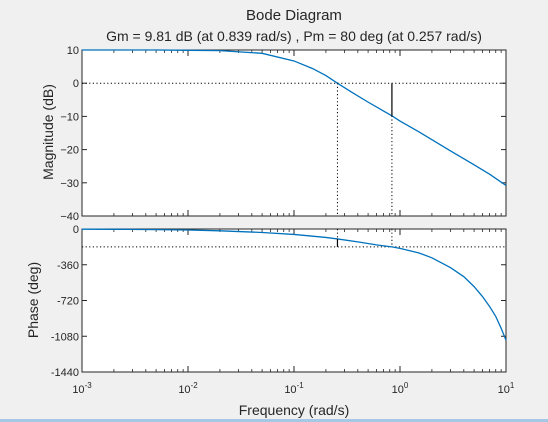 The image size is (548, 422). What do you see at coordinates (68, 266) in the screenshot?
I see `phase-tick-label: -360` at bounding box center [68, 266].